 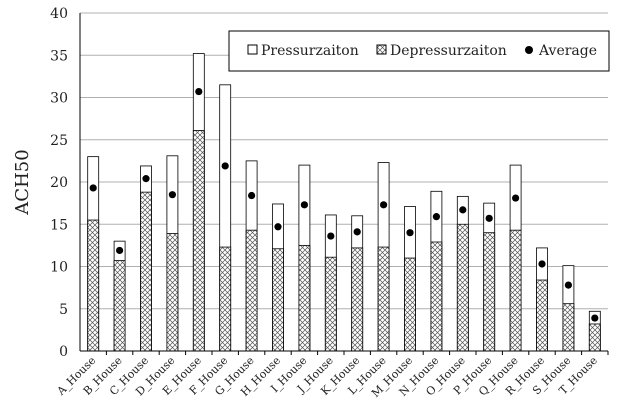 I want to click on y-tick-label: 30, so click(x=59, y=99).